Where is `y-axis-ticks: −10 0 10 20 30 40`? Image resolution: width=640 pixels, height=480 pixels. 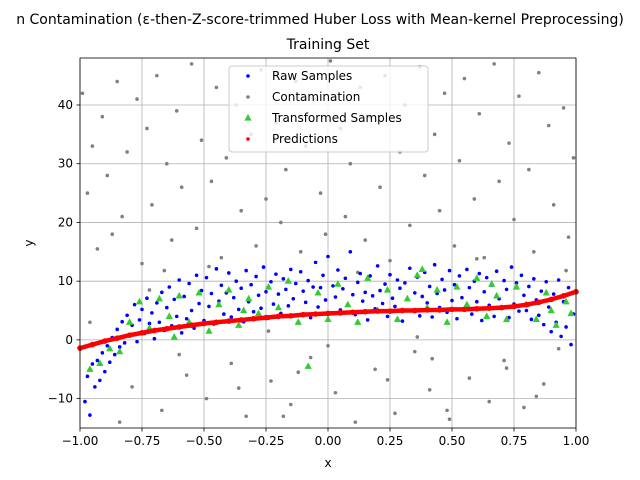 y-axis-ticks: −10 0 10 20 30 40 is located at coordinates (64, 252).